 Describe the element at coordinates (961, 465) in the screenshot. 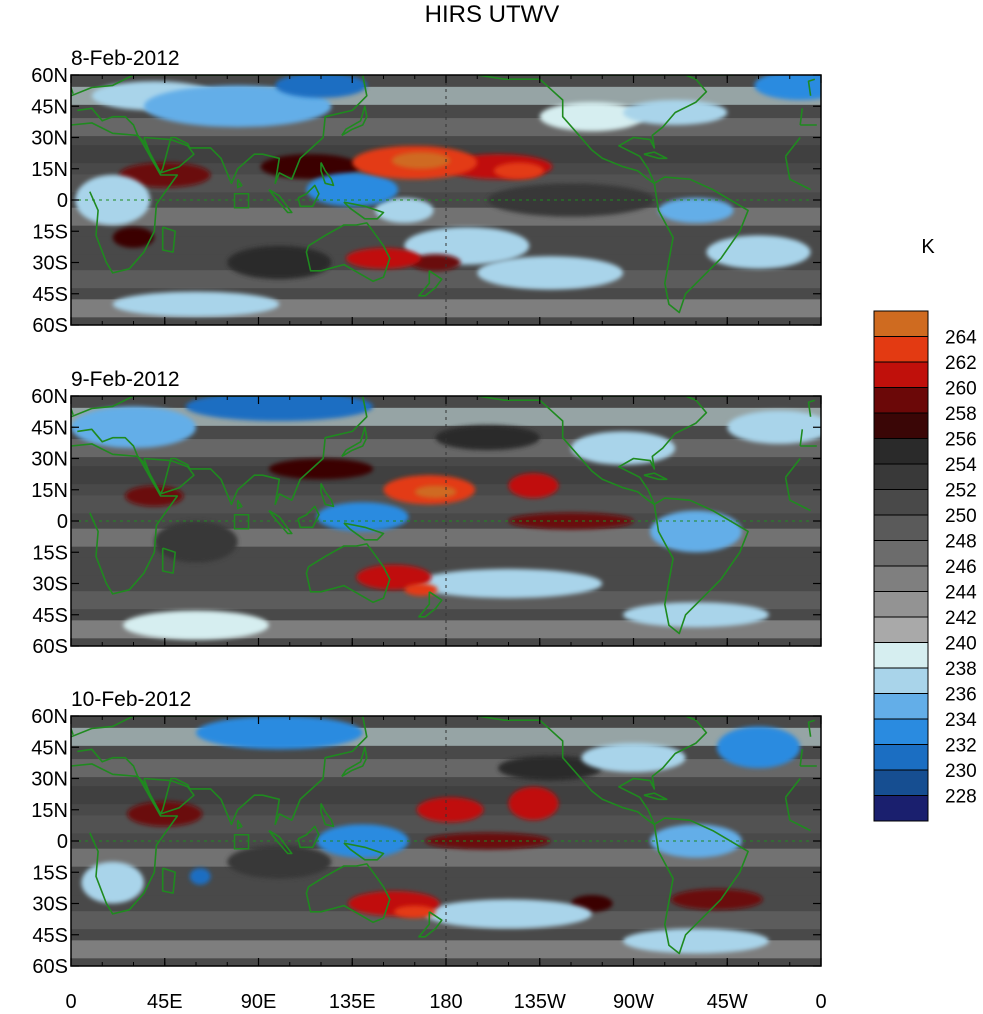

I see `colorbar-tick-label: 254` at that location.